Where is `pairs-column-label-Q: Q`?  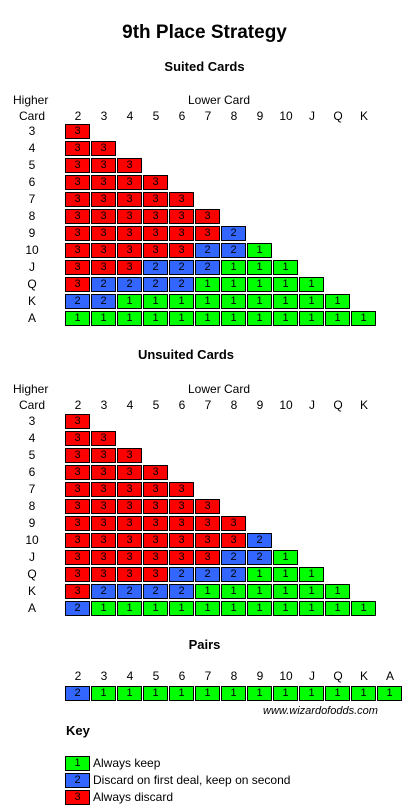 pairs-column-label-Q: Q is located at coordinates (338, 676).